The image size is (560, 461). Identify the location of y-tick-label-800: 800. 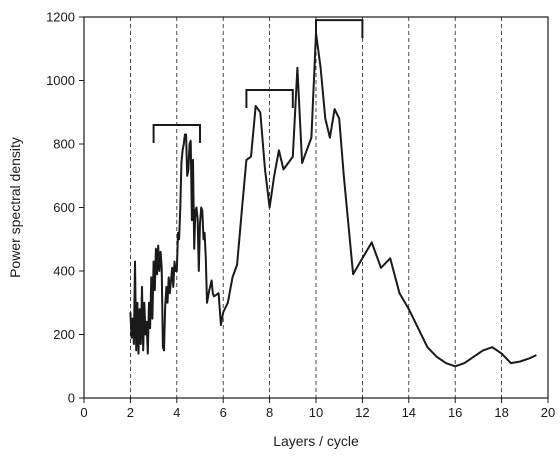
(64, 144).